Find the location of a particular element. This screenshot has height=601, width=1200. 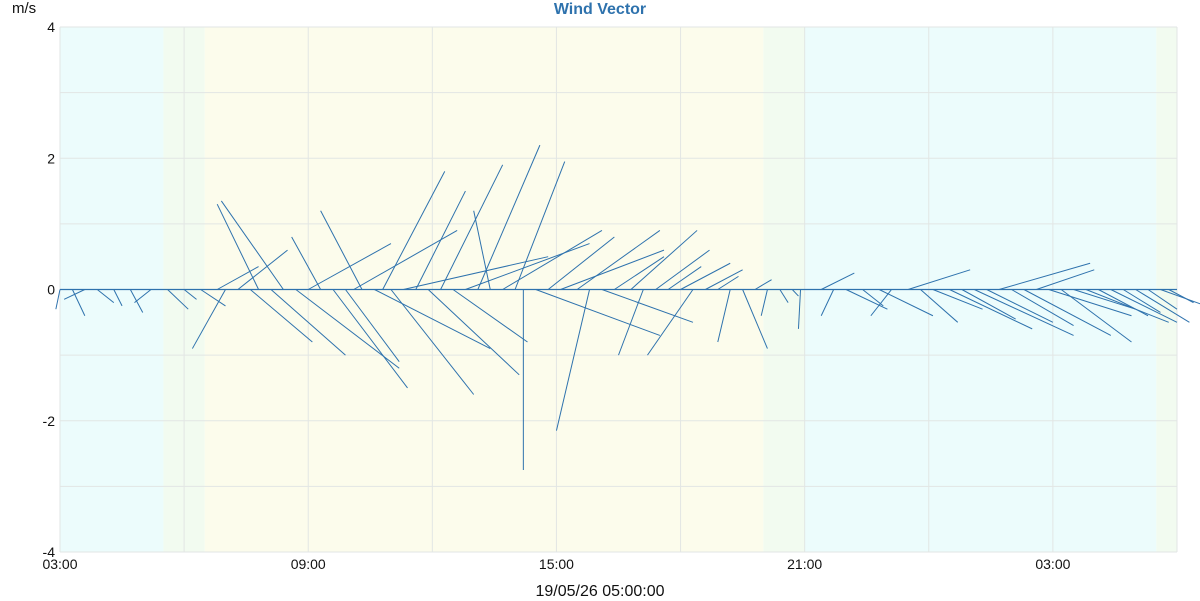

x-tick-label: 21:00 is located at coordinates (804, 564).